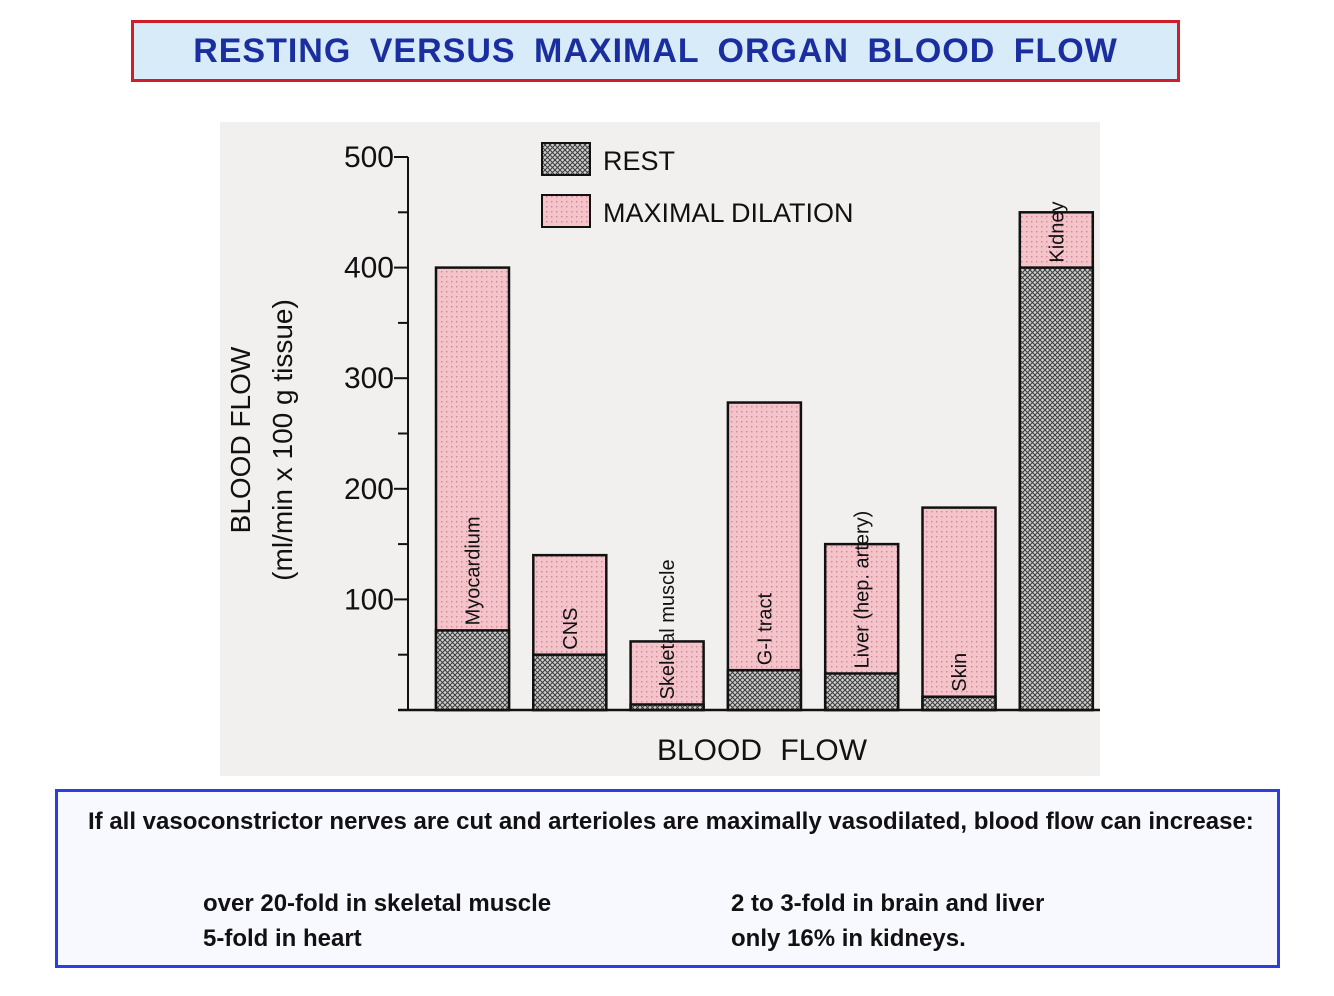 This screenshot has width=1334, height=996. Describe the element at coordinates (762, 750) in the screenshot. I see `x-axis-label: BLOOD FLOW` at that location.